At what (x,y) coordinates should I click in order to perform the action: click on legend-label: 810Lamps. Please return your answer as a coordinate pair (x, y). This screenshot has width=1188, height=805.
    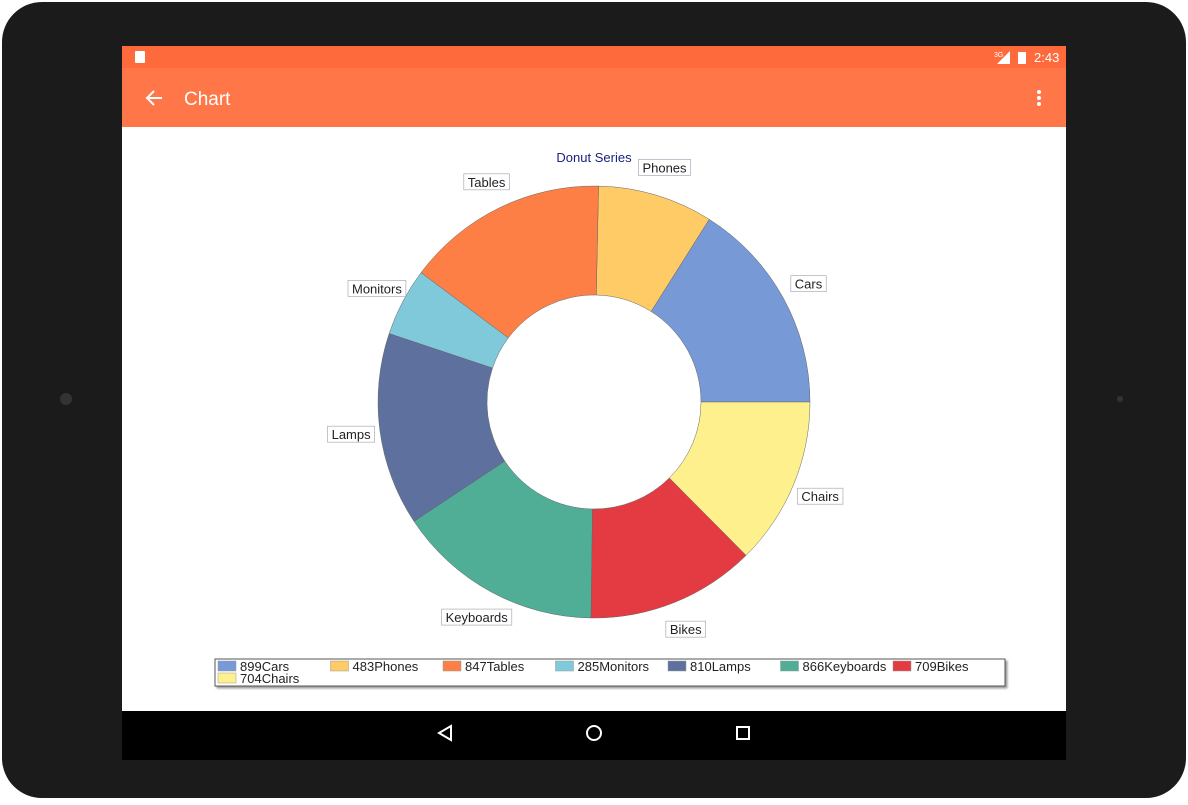
    Looking at the image, I should click on (720, 666).